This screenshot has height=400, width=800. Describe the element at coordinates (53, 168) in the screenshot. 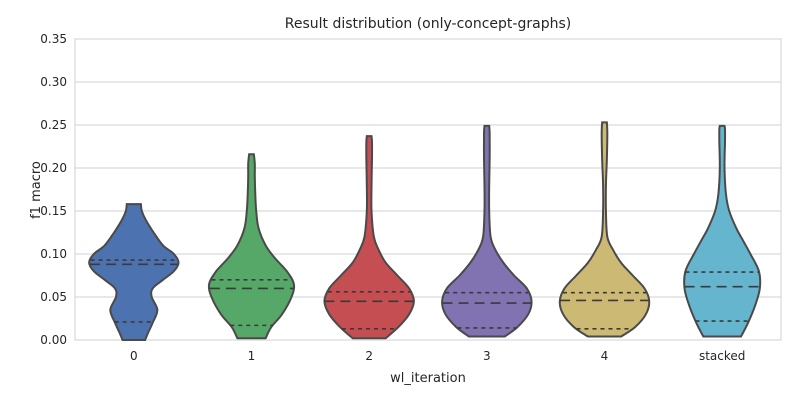

I see `y-tick-label: 0.20` at that location.